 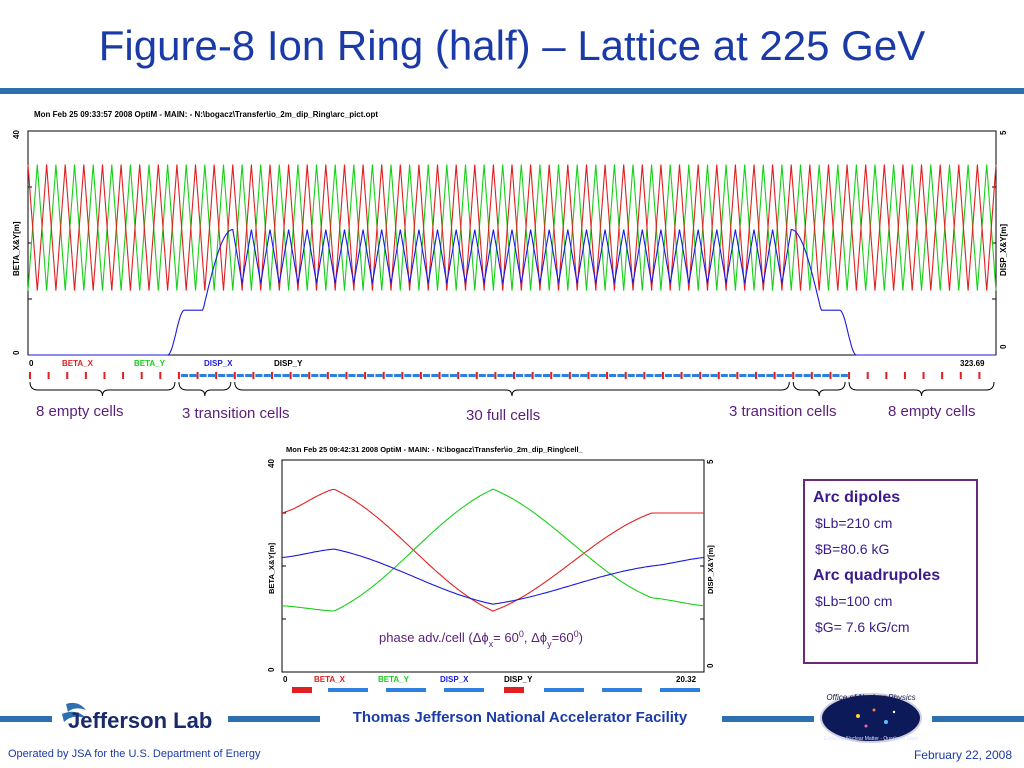 I want to click on footer-rule-mid-left, so click(x=274, y=719).